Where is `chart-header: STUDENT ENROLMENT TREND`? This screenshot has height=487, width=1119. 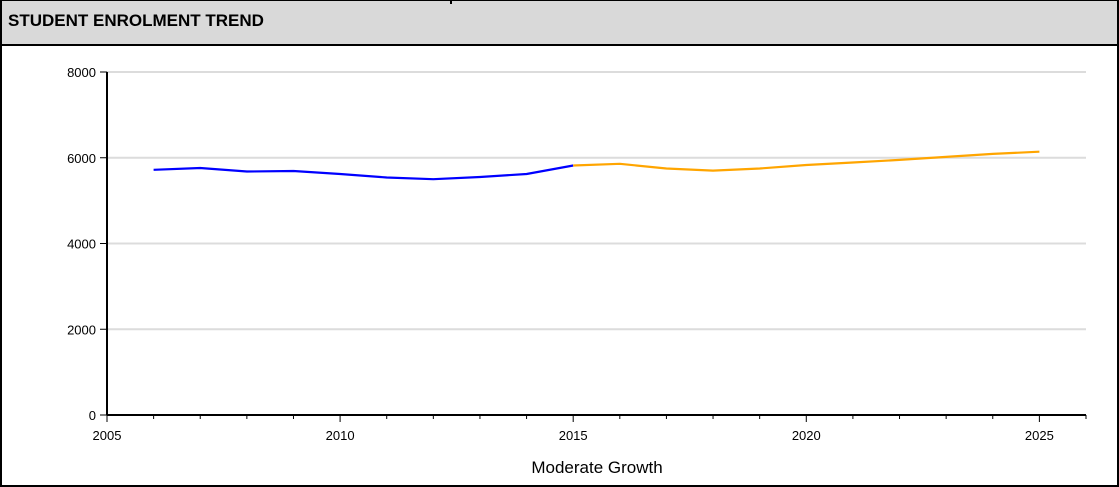 chart-header: STUDENT ENROLMENT TREND is located at coordinates (559, 23).